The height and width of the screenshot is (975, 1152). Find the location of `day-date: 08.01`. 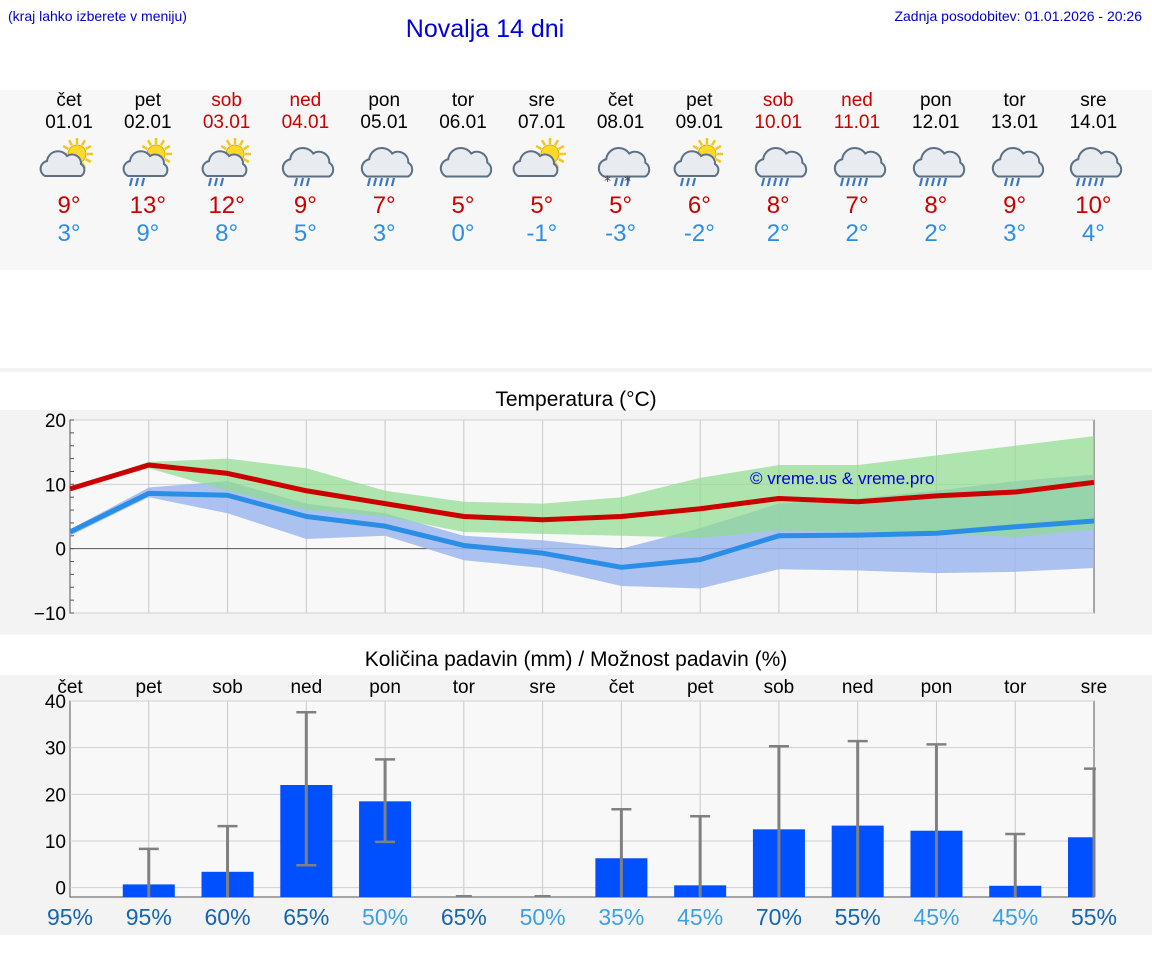

day-date: 08.01 is located at coordinates (620, 122).